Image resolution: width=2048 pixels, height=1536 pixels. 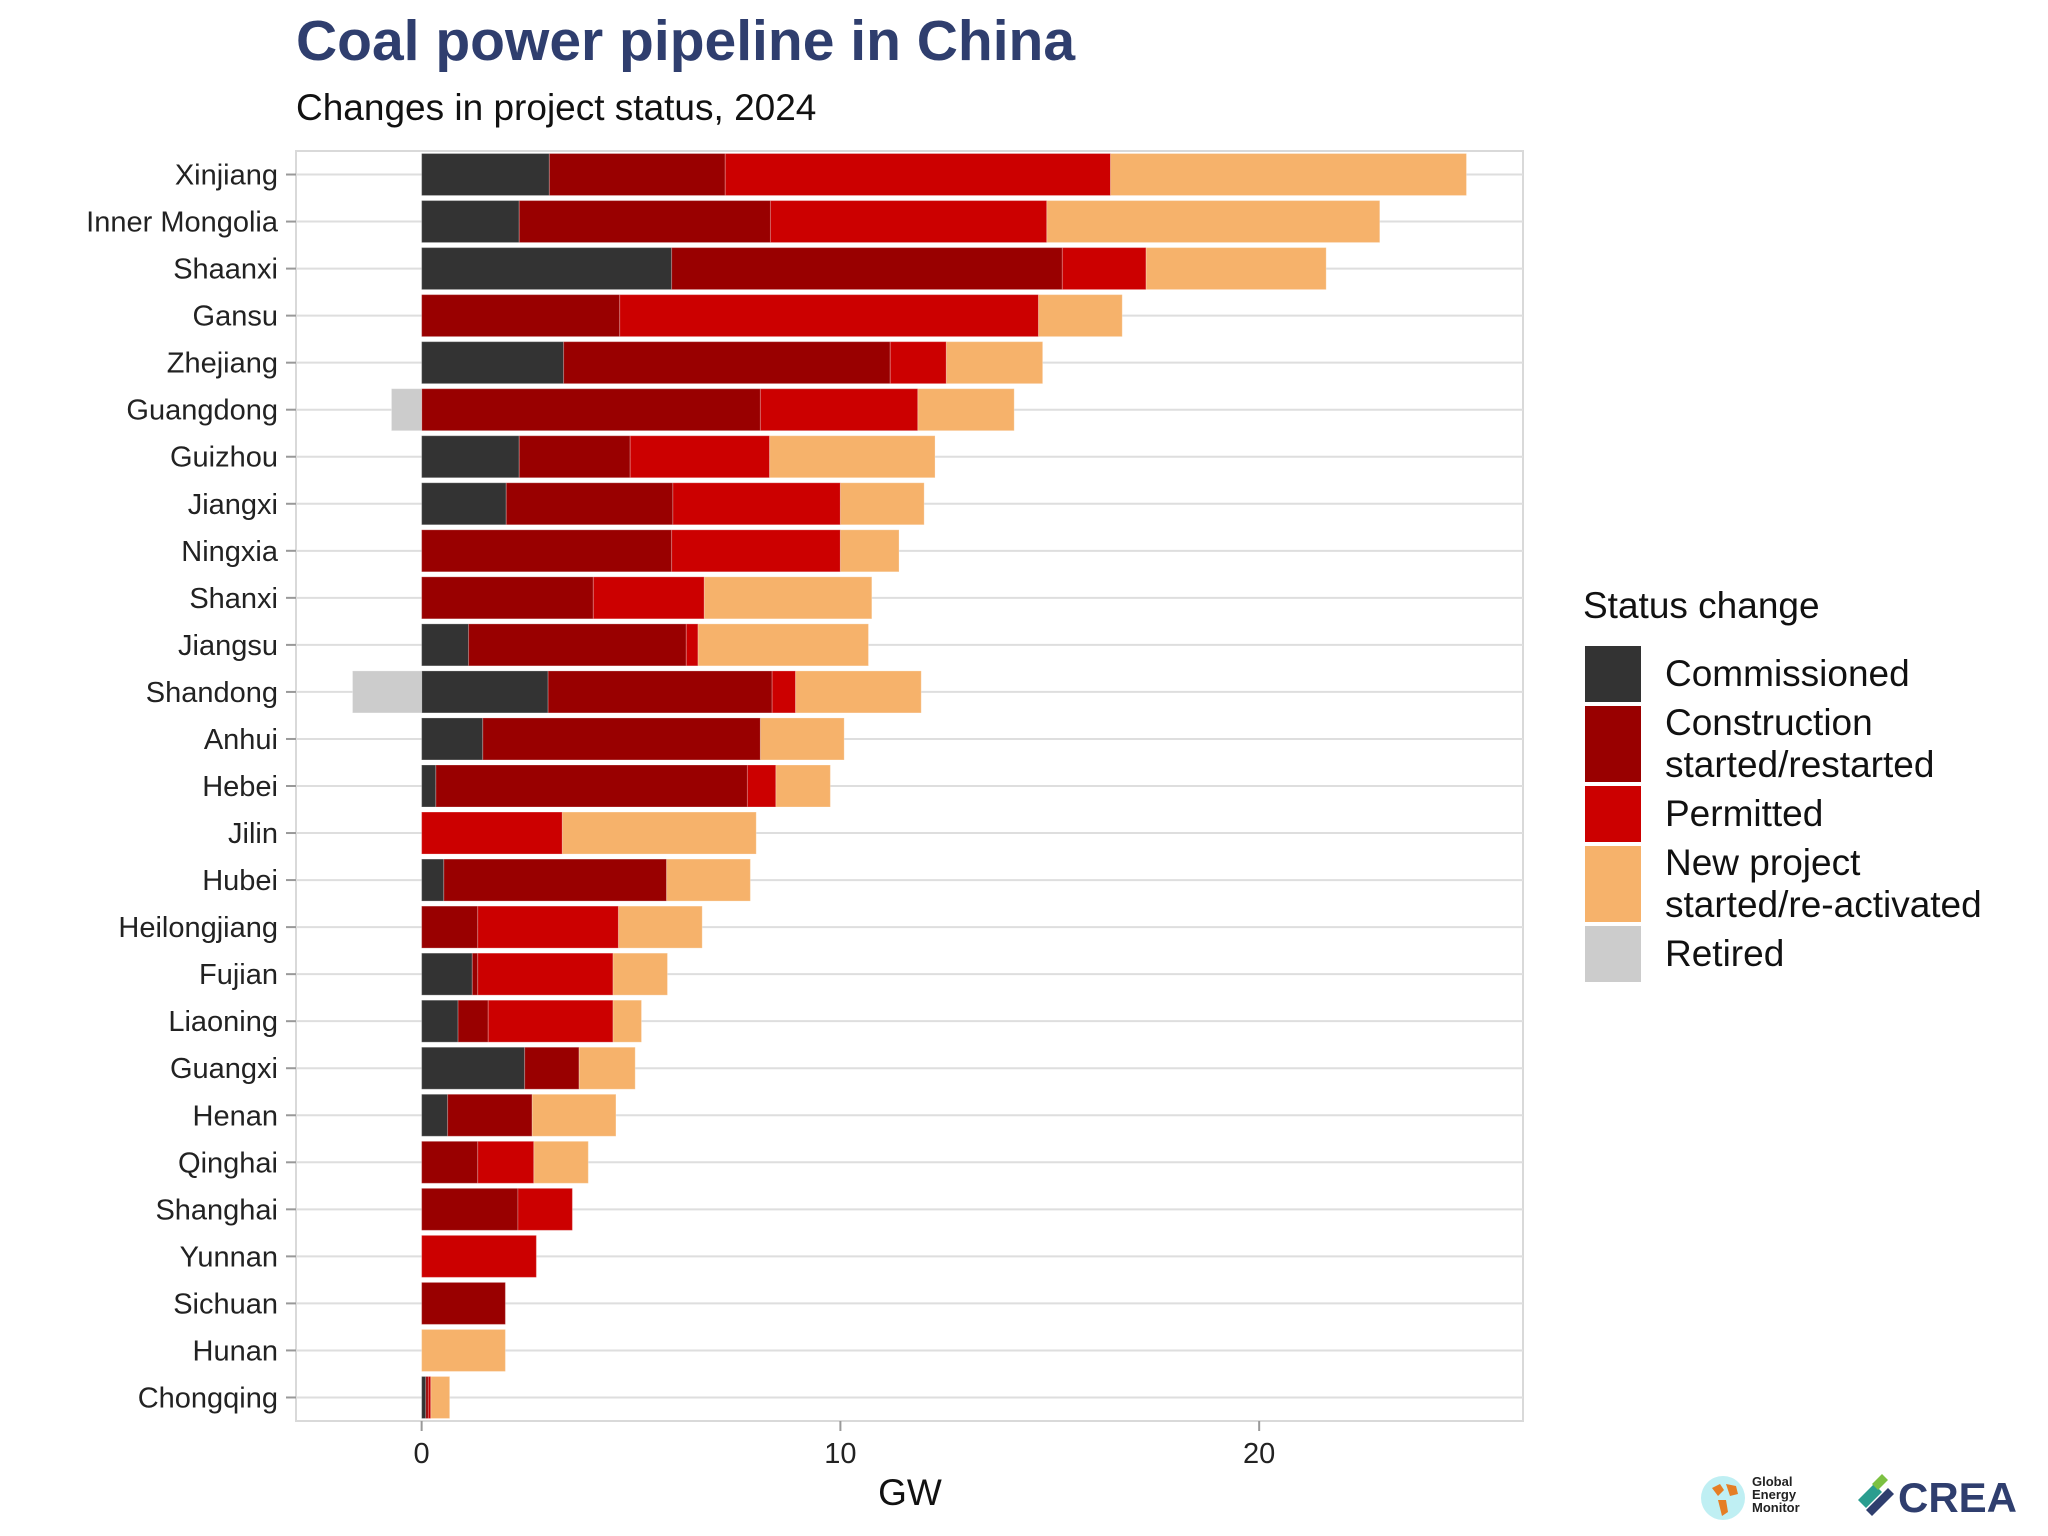 What do you see at coordinates (1957, 1497) in the screenshot?
I see `crea-logo-text: CREA` at bounding box center [1957, 1497].